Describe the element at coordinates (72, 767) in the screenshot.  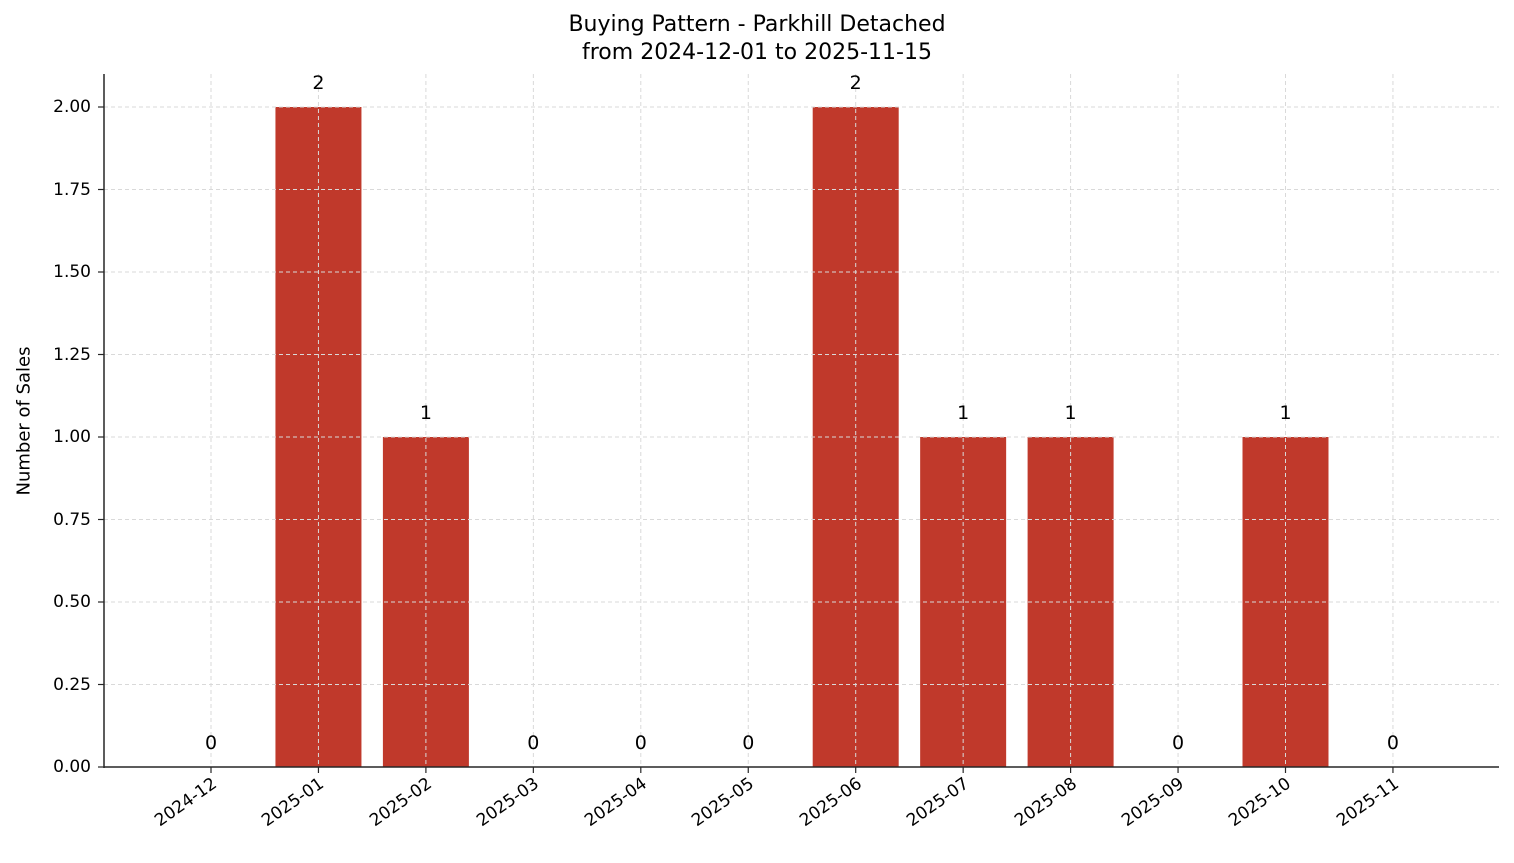
I see `y-tick-label: 0.00` at that location.